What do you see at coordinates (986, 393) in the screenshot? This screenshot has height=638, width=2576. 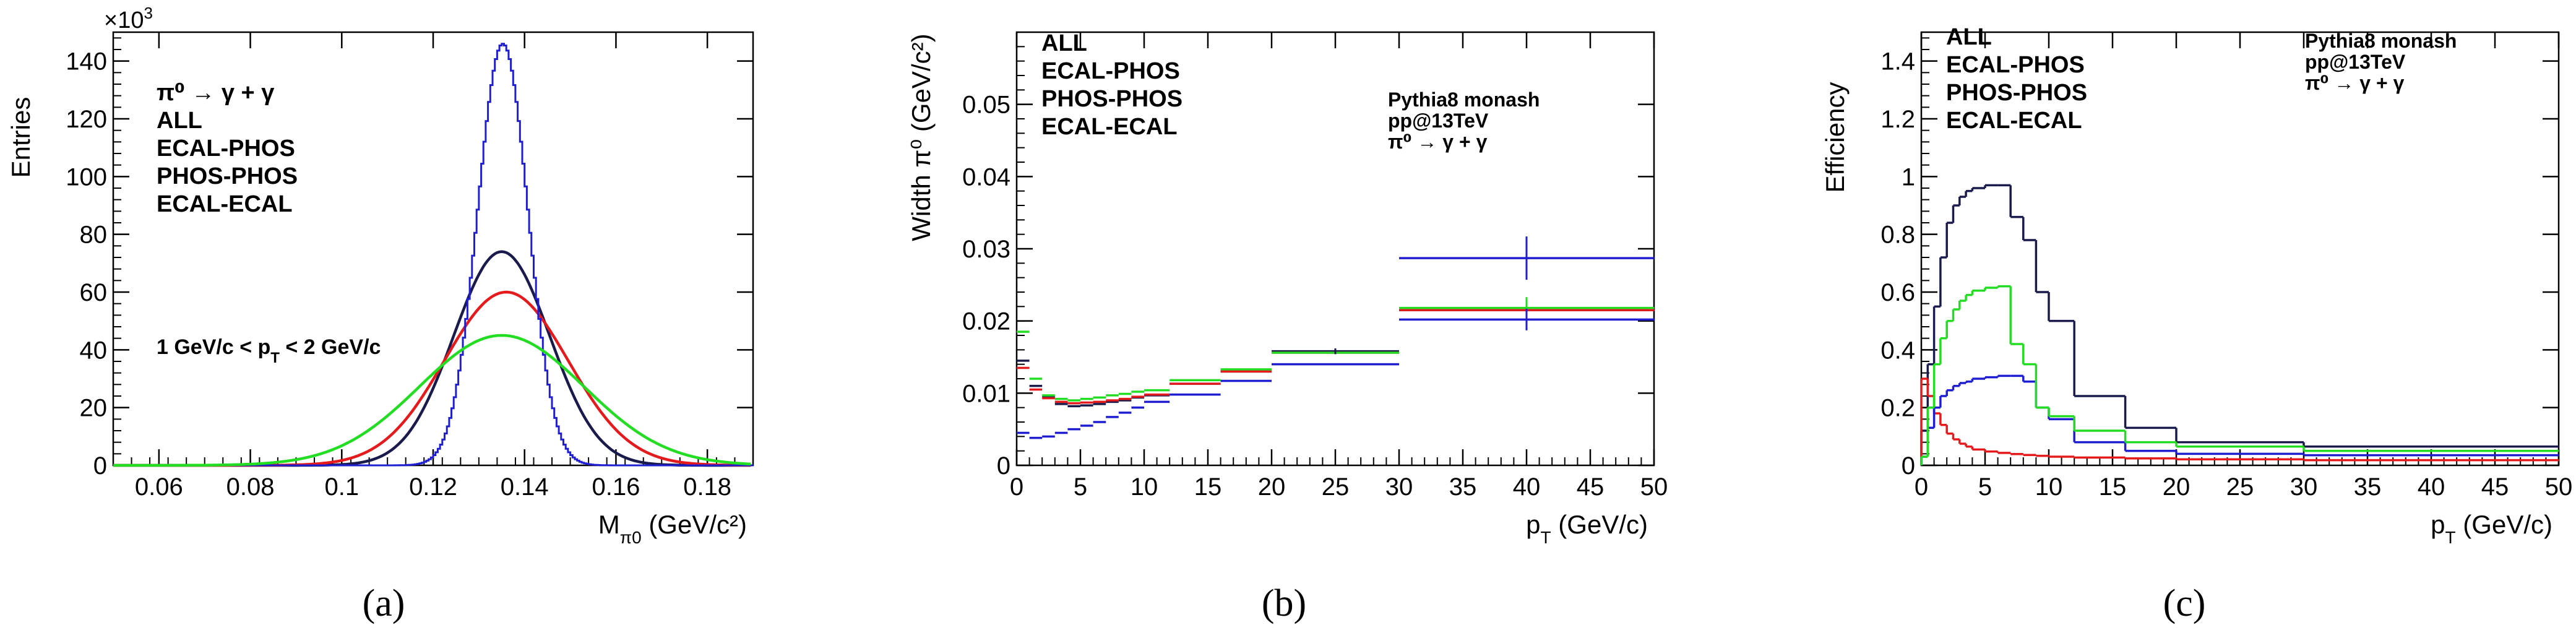 I see `y-tick-label: 0.01` at bounding box center [986, 393].